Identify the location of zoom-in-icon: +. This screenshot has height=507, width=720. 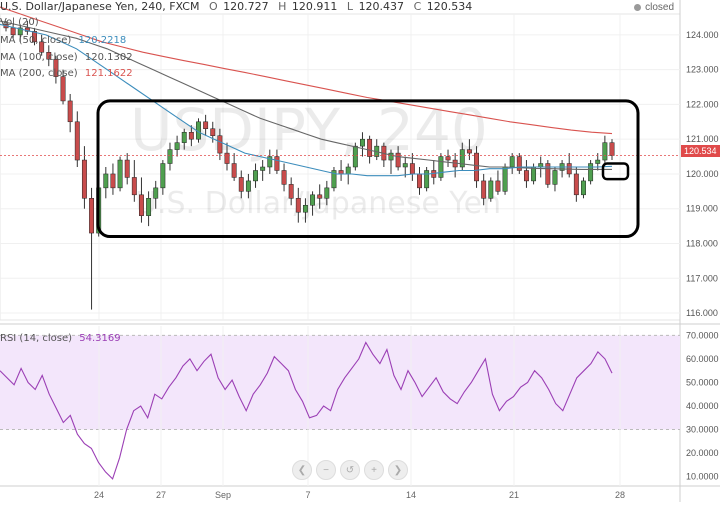
(374, 470).